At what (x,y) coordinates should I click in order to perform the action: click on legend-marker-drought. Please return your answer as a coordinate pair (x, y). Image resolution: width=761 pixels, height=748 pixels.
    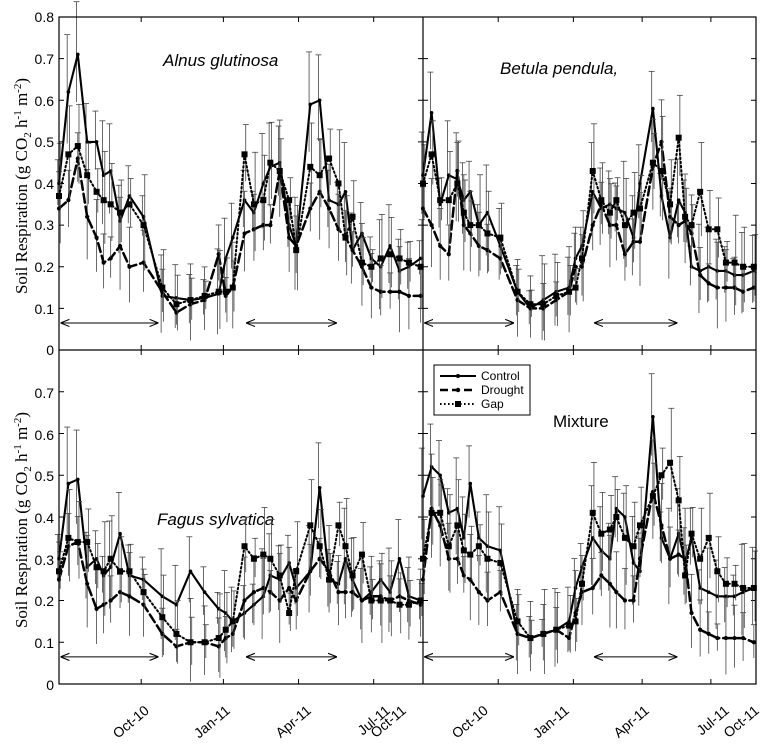
    Looking at the image, I should click on (458, 390).